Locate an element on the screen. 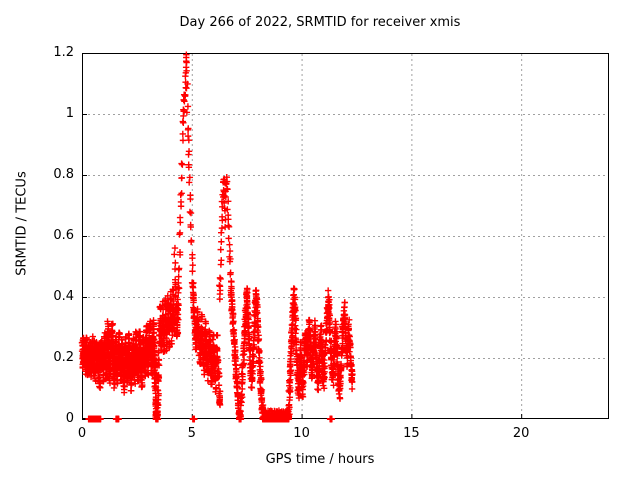 Image resolution: width=640 pixels, height=480 pixels. y-tick-label: 0.4 is located at coordinates (63, 296).